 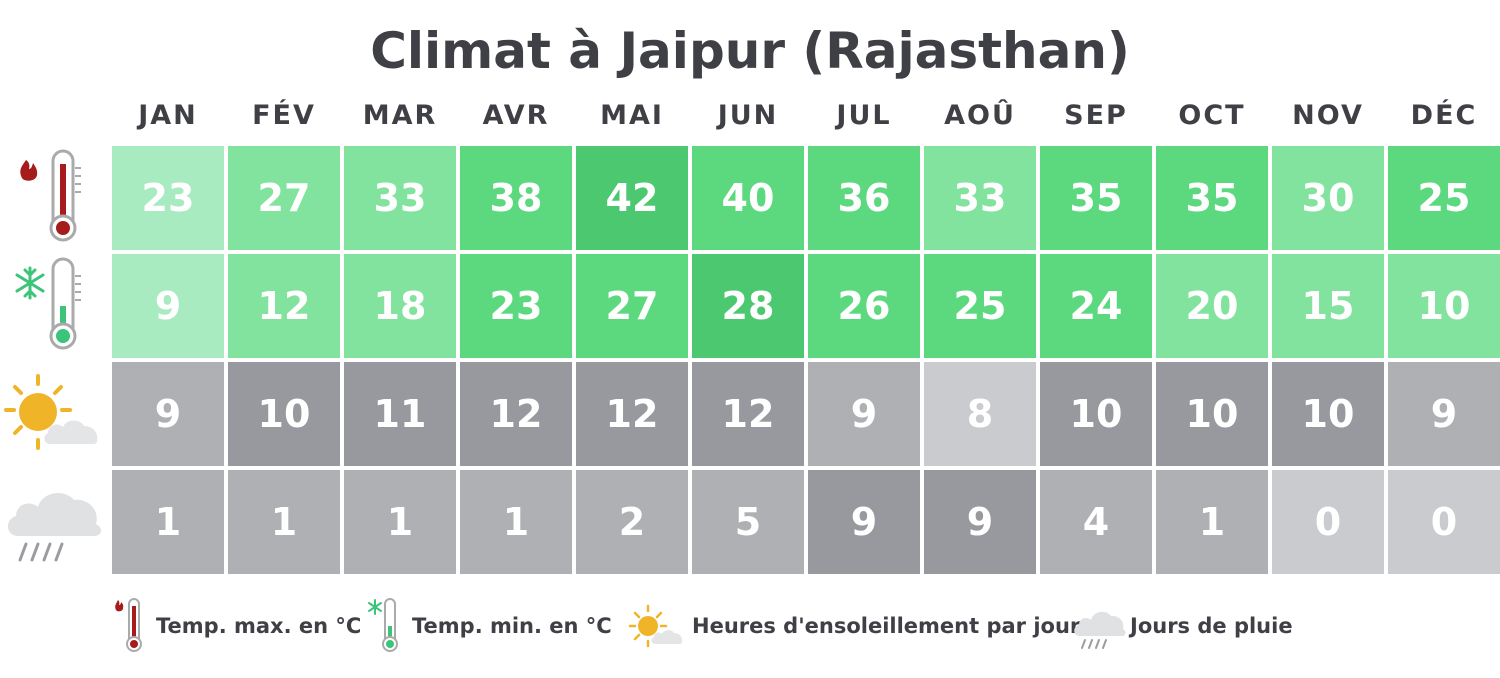 What do you see at coordinates (1328, 306) in the screenshot?
I see `tmin-cell: 15` at bounding box center [1328, 306].